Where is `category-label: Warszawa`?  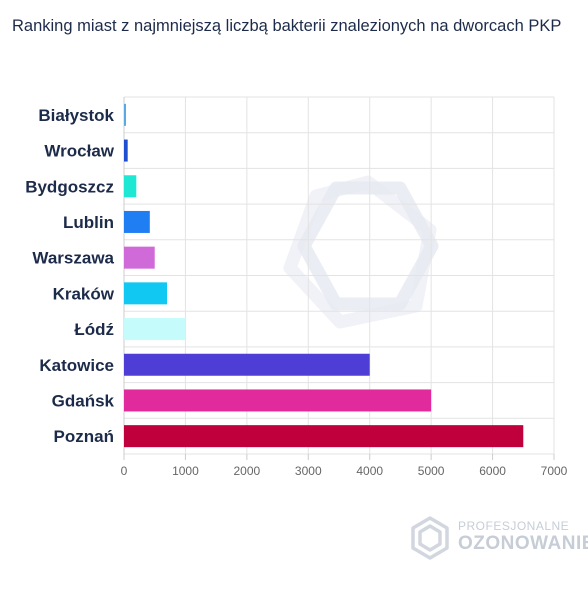
category-label: Warszawa is located at coordinates (73, 258).